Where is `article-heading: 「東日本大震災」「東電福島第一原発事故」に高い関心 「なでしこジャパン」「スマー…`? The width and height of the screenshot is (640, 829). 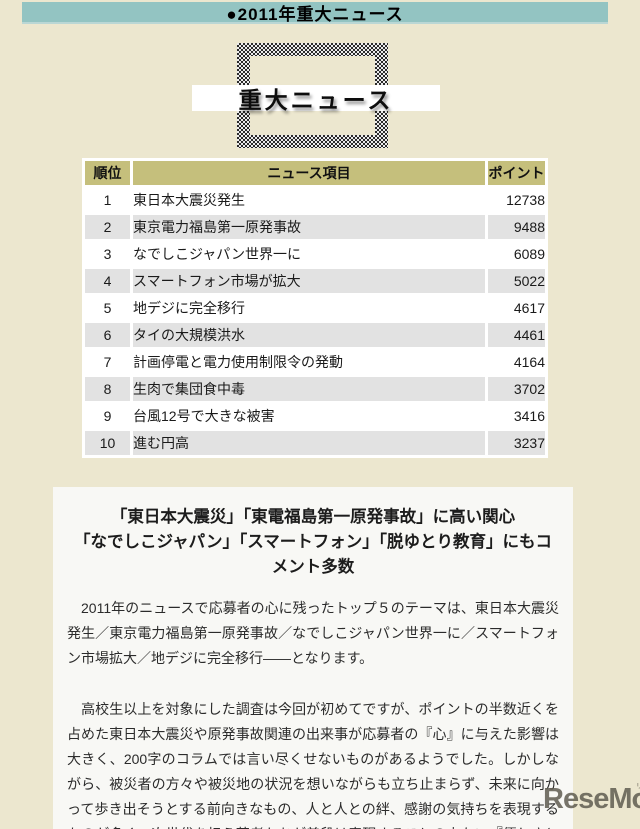 article-heading: 「東日本大震災」「東電福島第一原発事故」に高い関心 「なでしこジャパン」「スマー… is located at coordinates (313, 542).